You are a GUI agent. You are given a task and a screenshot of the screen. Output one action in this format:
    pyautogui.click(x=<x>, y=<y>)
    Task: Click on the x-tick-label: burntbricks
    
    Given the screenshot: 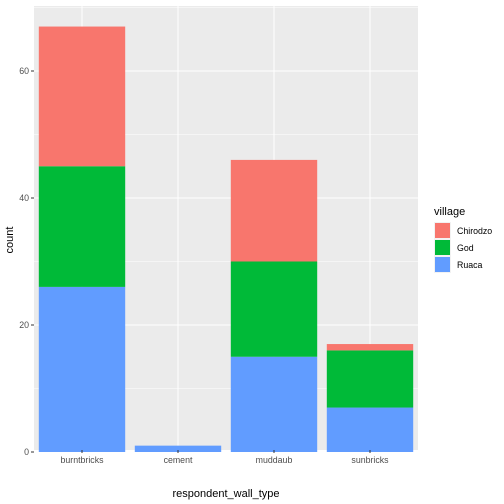 What is the action you would take?
    pyautogui.click(x=82, y=460)
    